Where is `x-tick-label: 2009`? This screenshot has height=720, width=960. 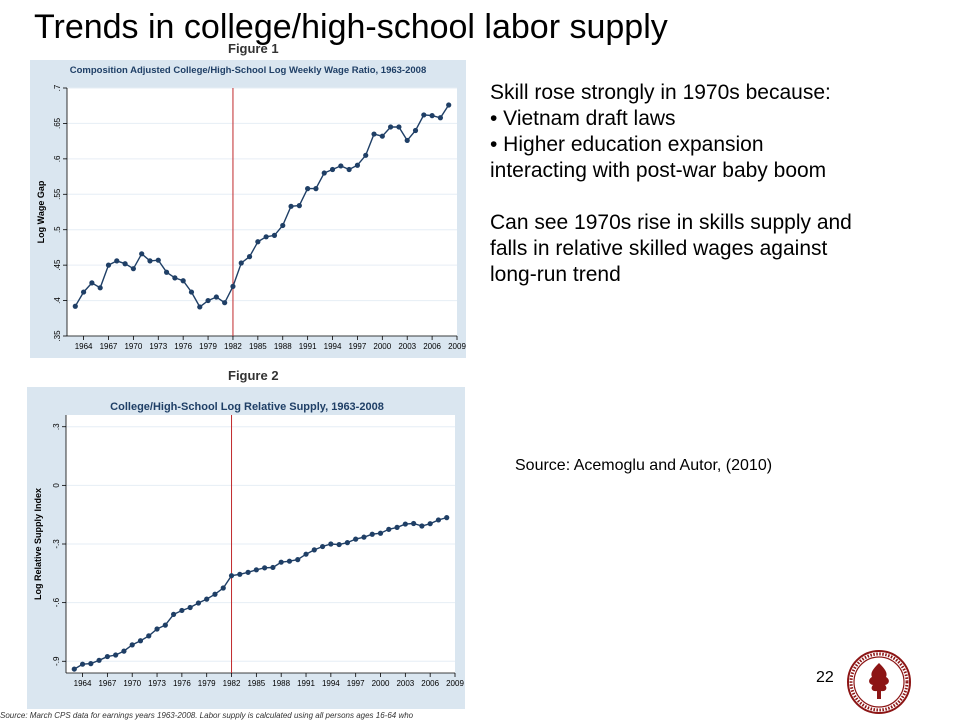
x-tick-label: 2009 is located at coordinates (457, 346).